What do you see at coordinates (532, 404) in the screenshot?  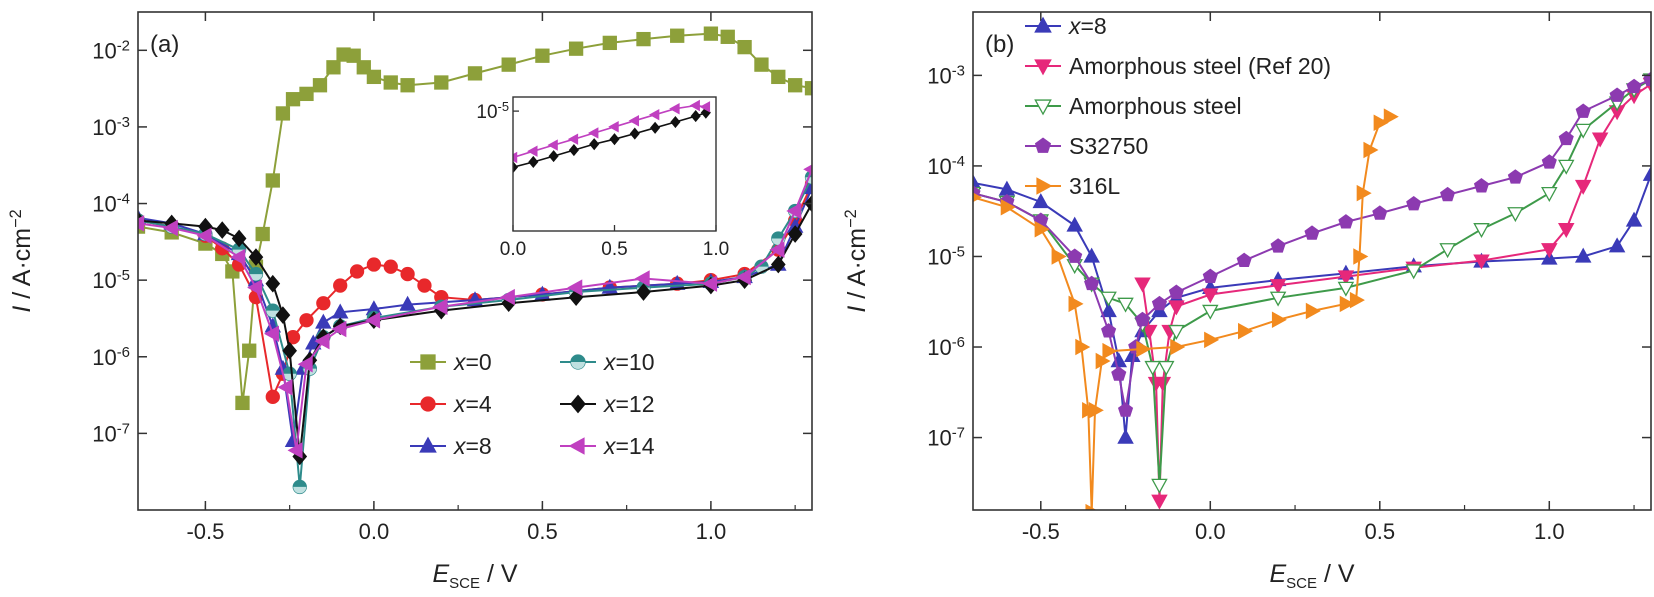 I see `legend: x=0 x=4 x=8 x=10 x=12 x=14` at bounding box center [532, 404].